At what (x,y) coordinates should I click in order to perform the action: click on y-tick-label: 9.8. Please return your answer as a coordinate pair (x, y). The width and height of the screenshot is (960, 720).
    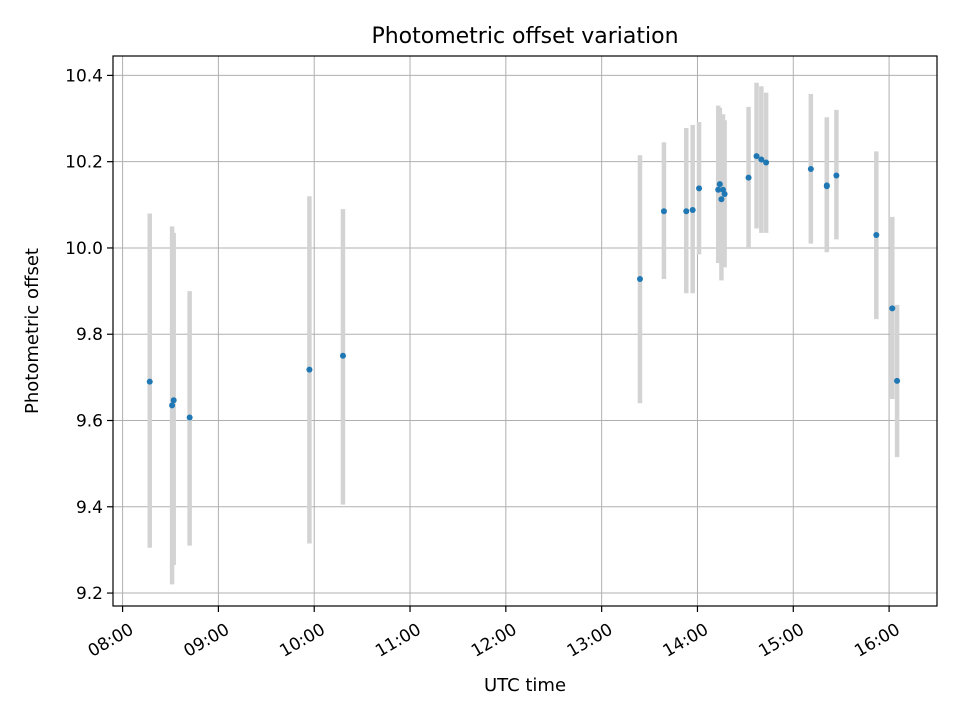
    Looking at the image, I should click on (89, 335).